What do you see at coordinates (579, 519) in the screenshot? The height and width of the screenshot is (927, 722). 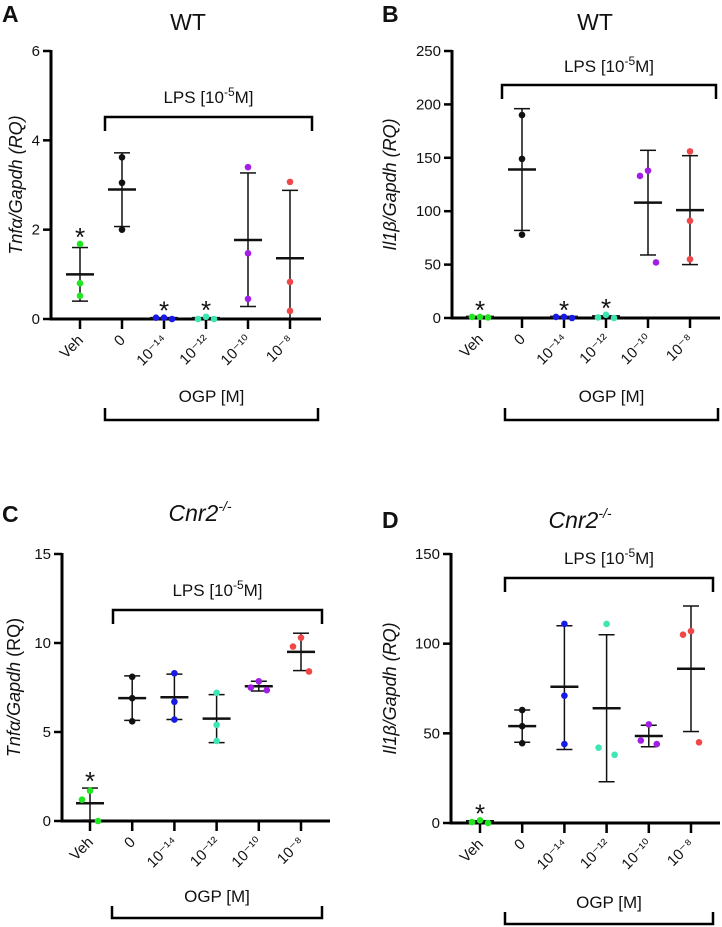 I see `panel-title: Cnr2-/-` at bounding box center [579, 519].